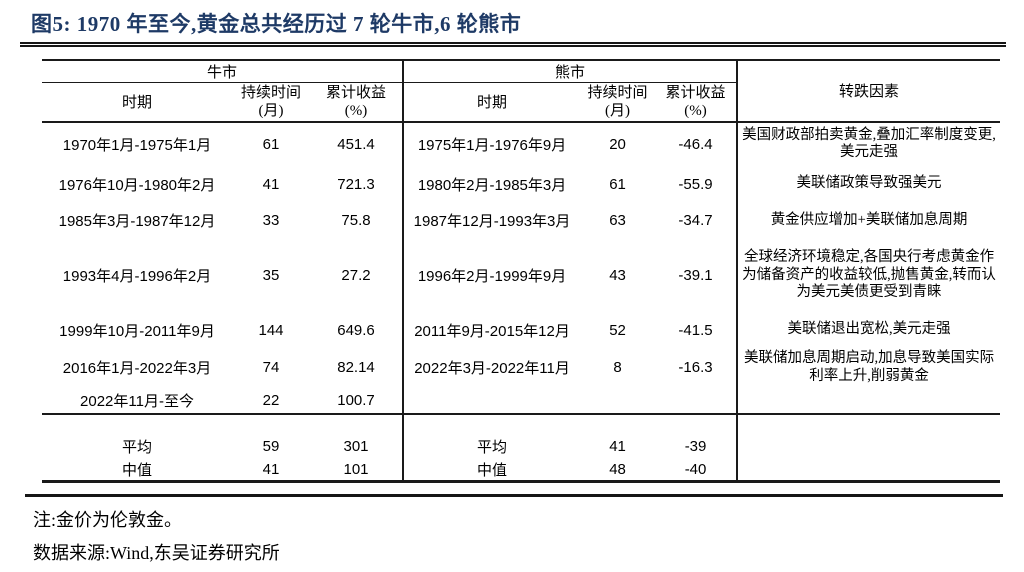 This screenshot has height=572, width=1024. I want to click on bear-period-cell: 1996年2月-1999年9月, so click(492, 276).